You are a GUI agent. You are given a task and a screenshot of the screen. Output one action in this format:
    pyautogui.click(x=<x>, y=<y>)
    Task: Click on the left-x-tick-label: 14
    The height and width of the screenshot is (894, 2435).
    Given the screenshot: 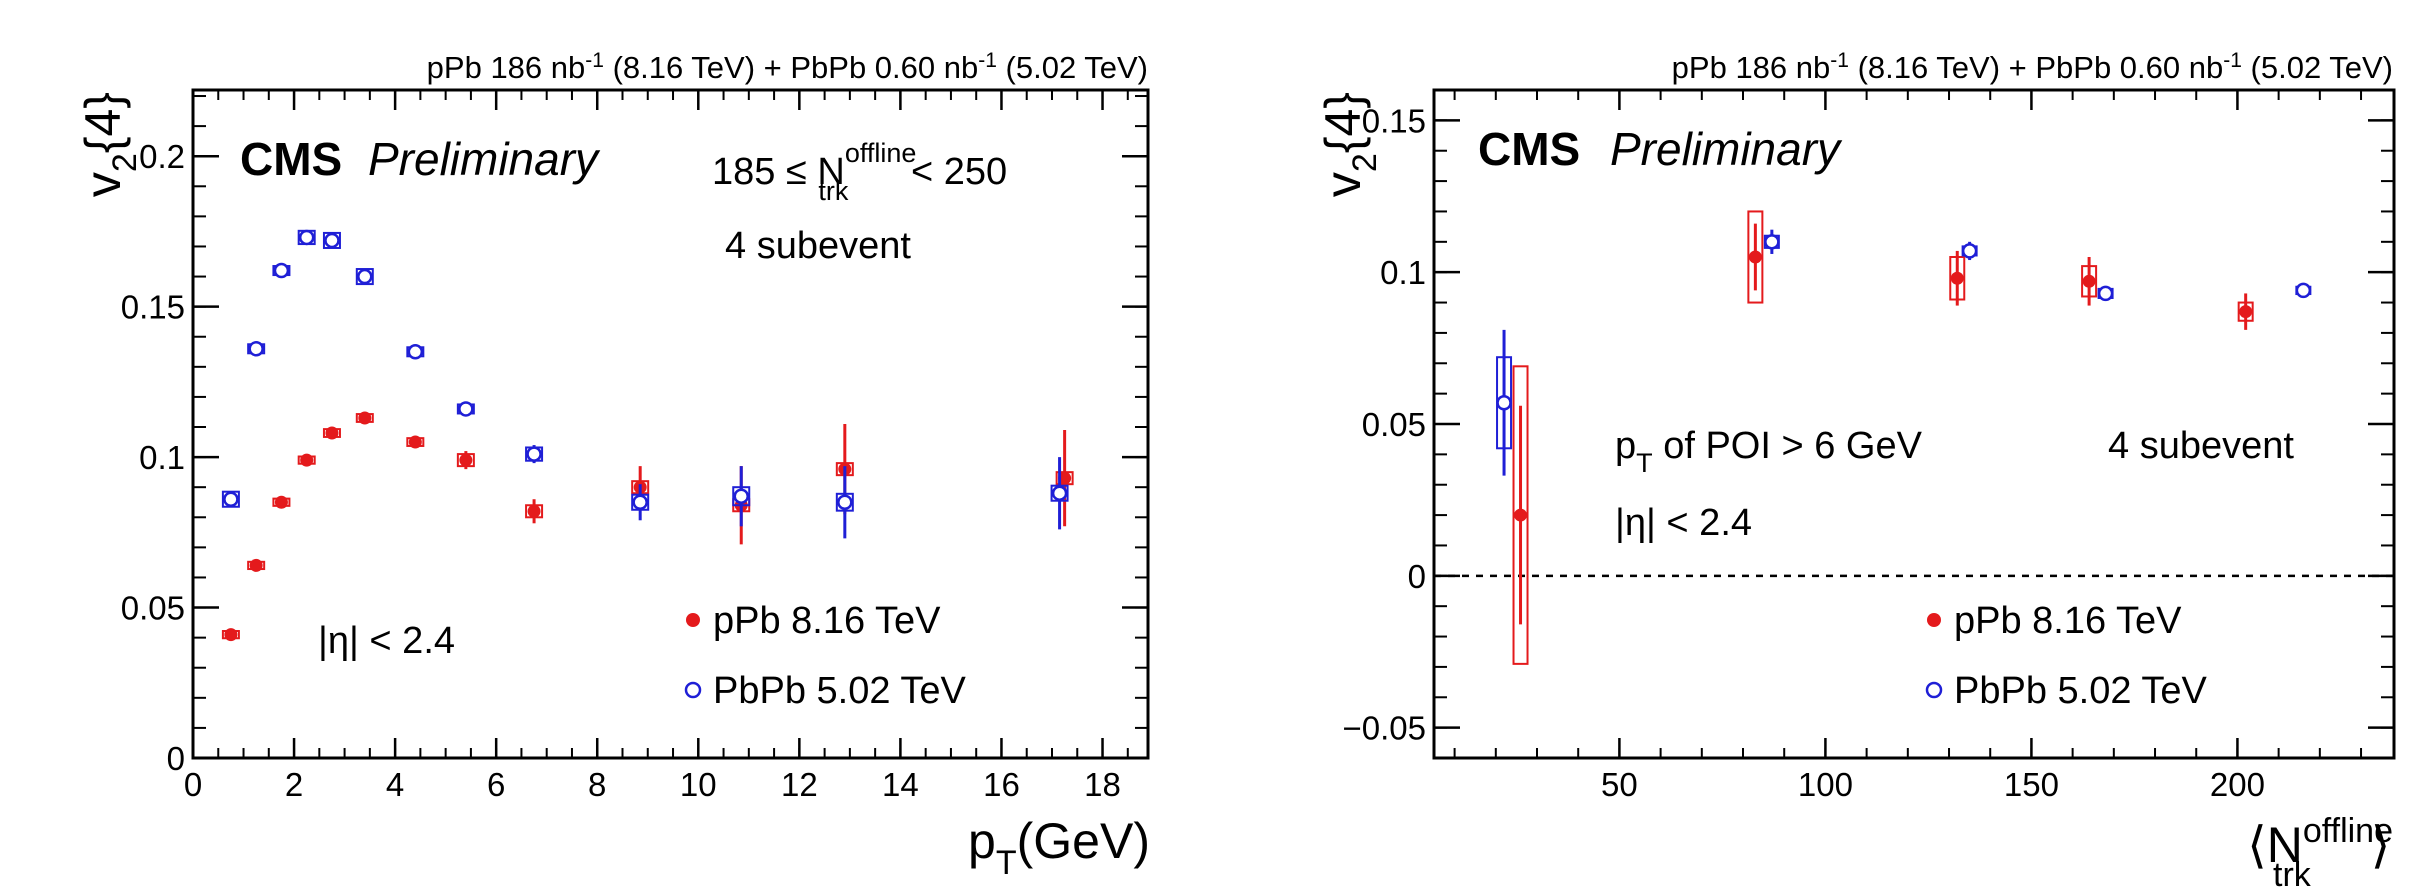 What is the action you would take?
    pyautogui.click(x=900, y=784)
    